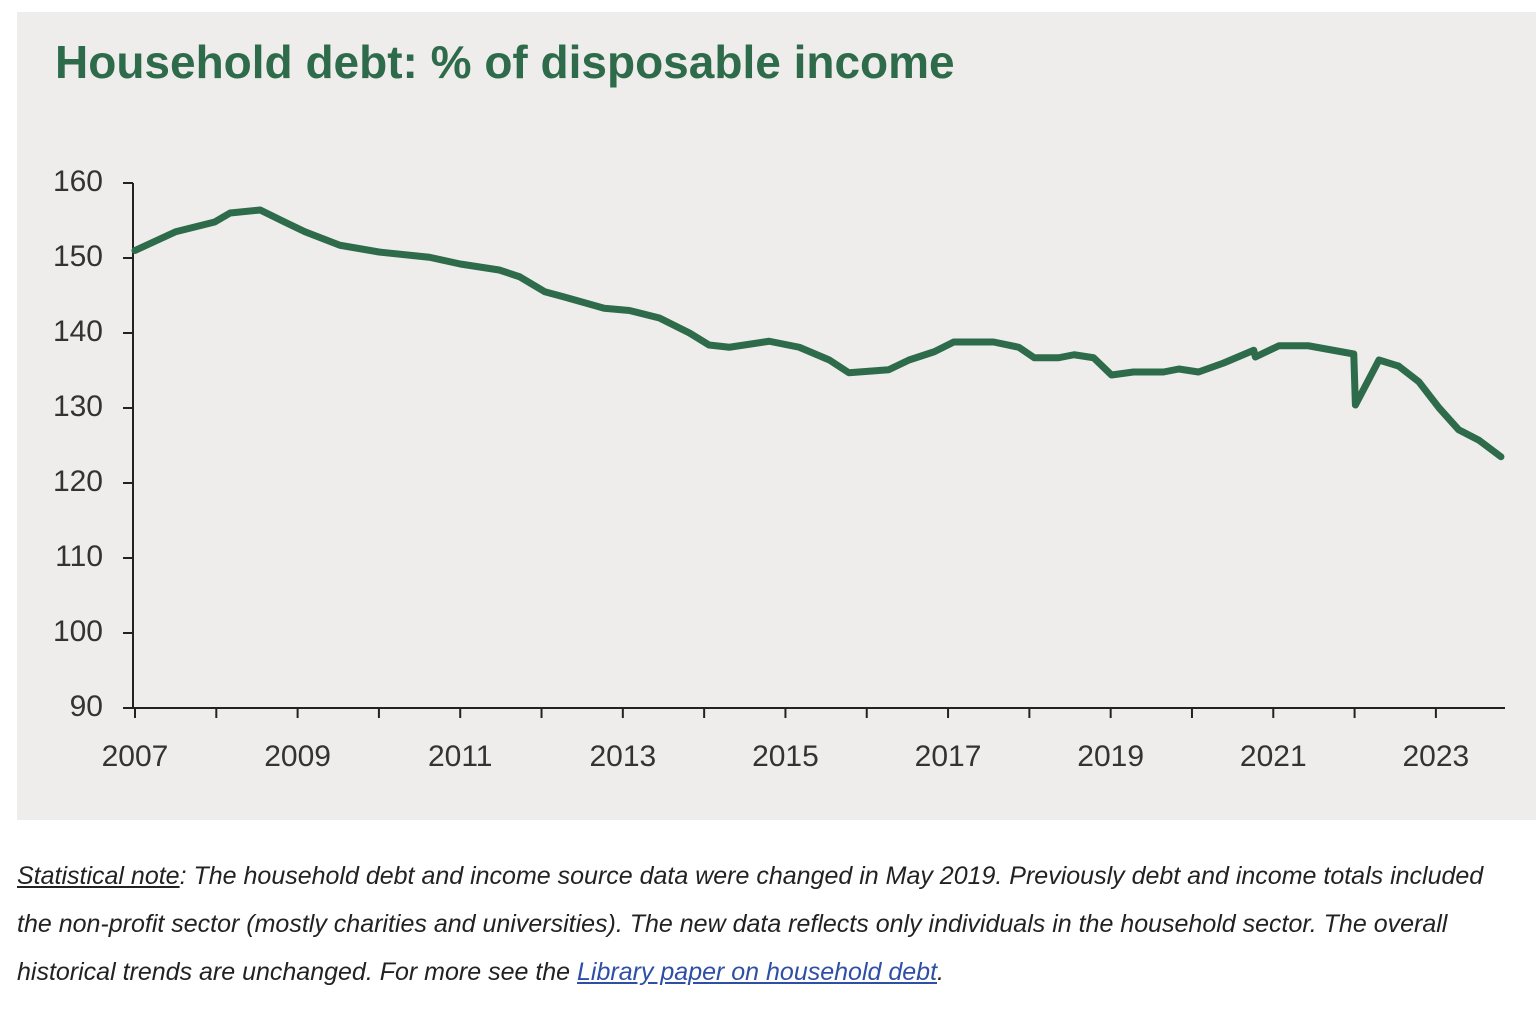 This screenshot has height=1016, width=1536. I want to click on x-tick-label: 2021, so click(1273, 756).